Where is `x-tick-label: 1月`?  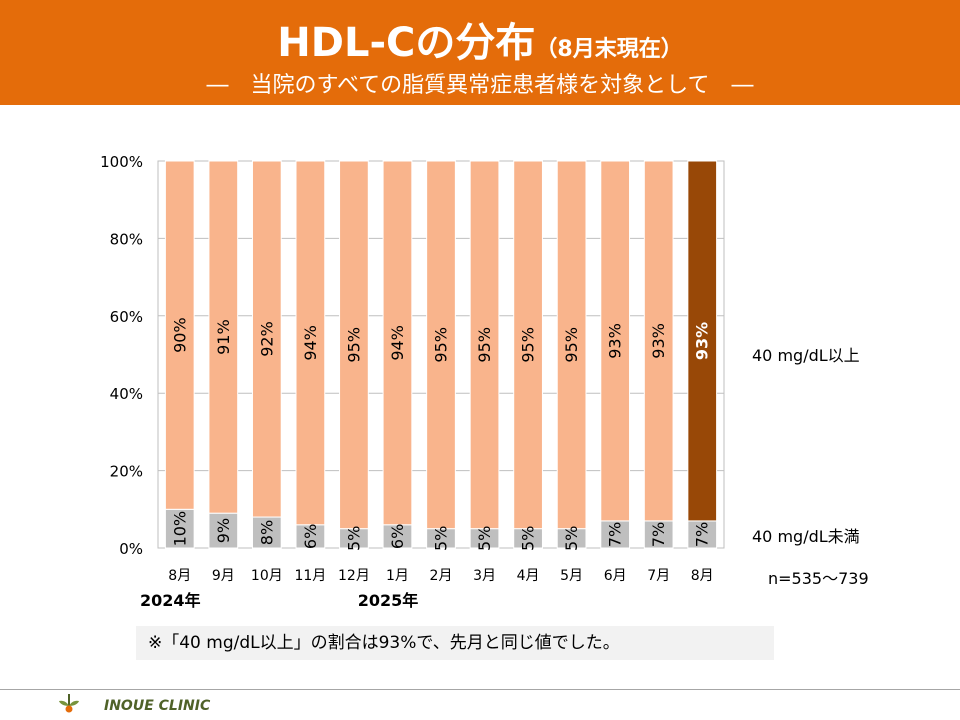 x-tick-label: 1月 is located at coordinates (397, 576).